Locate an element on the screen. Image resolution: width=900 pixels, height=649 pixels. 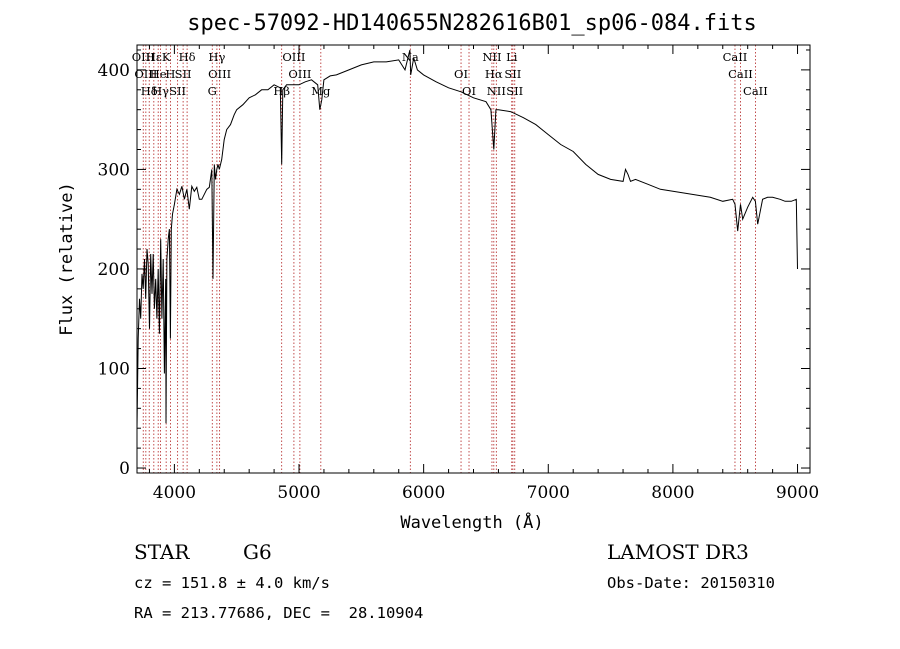
x-tick-label: 6000 is located at coordinates (423, 493).